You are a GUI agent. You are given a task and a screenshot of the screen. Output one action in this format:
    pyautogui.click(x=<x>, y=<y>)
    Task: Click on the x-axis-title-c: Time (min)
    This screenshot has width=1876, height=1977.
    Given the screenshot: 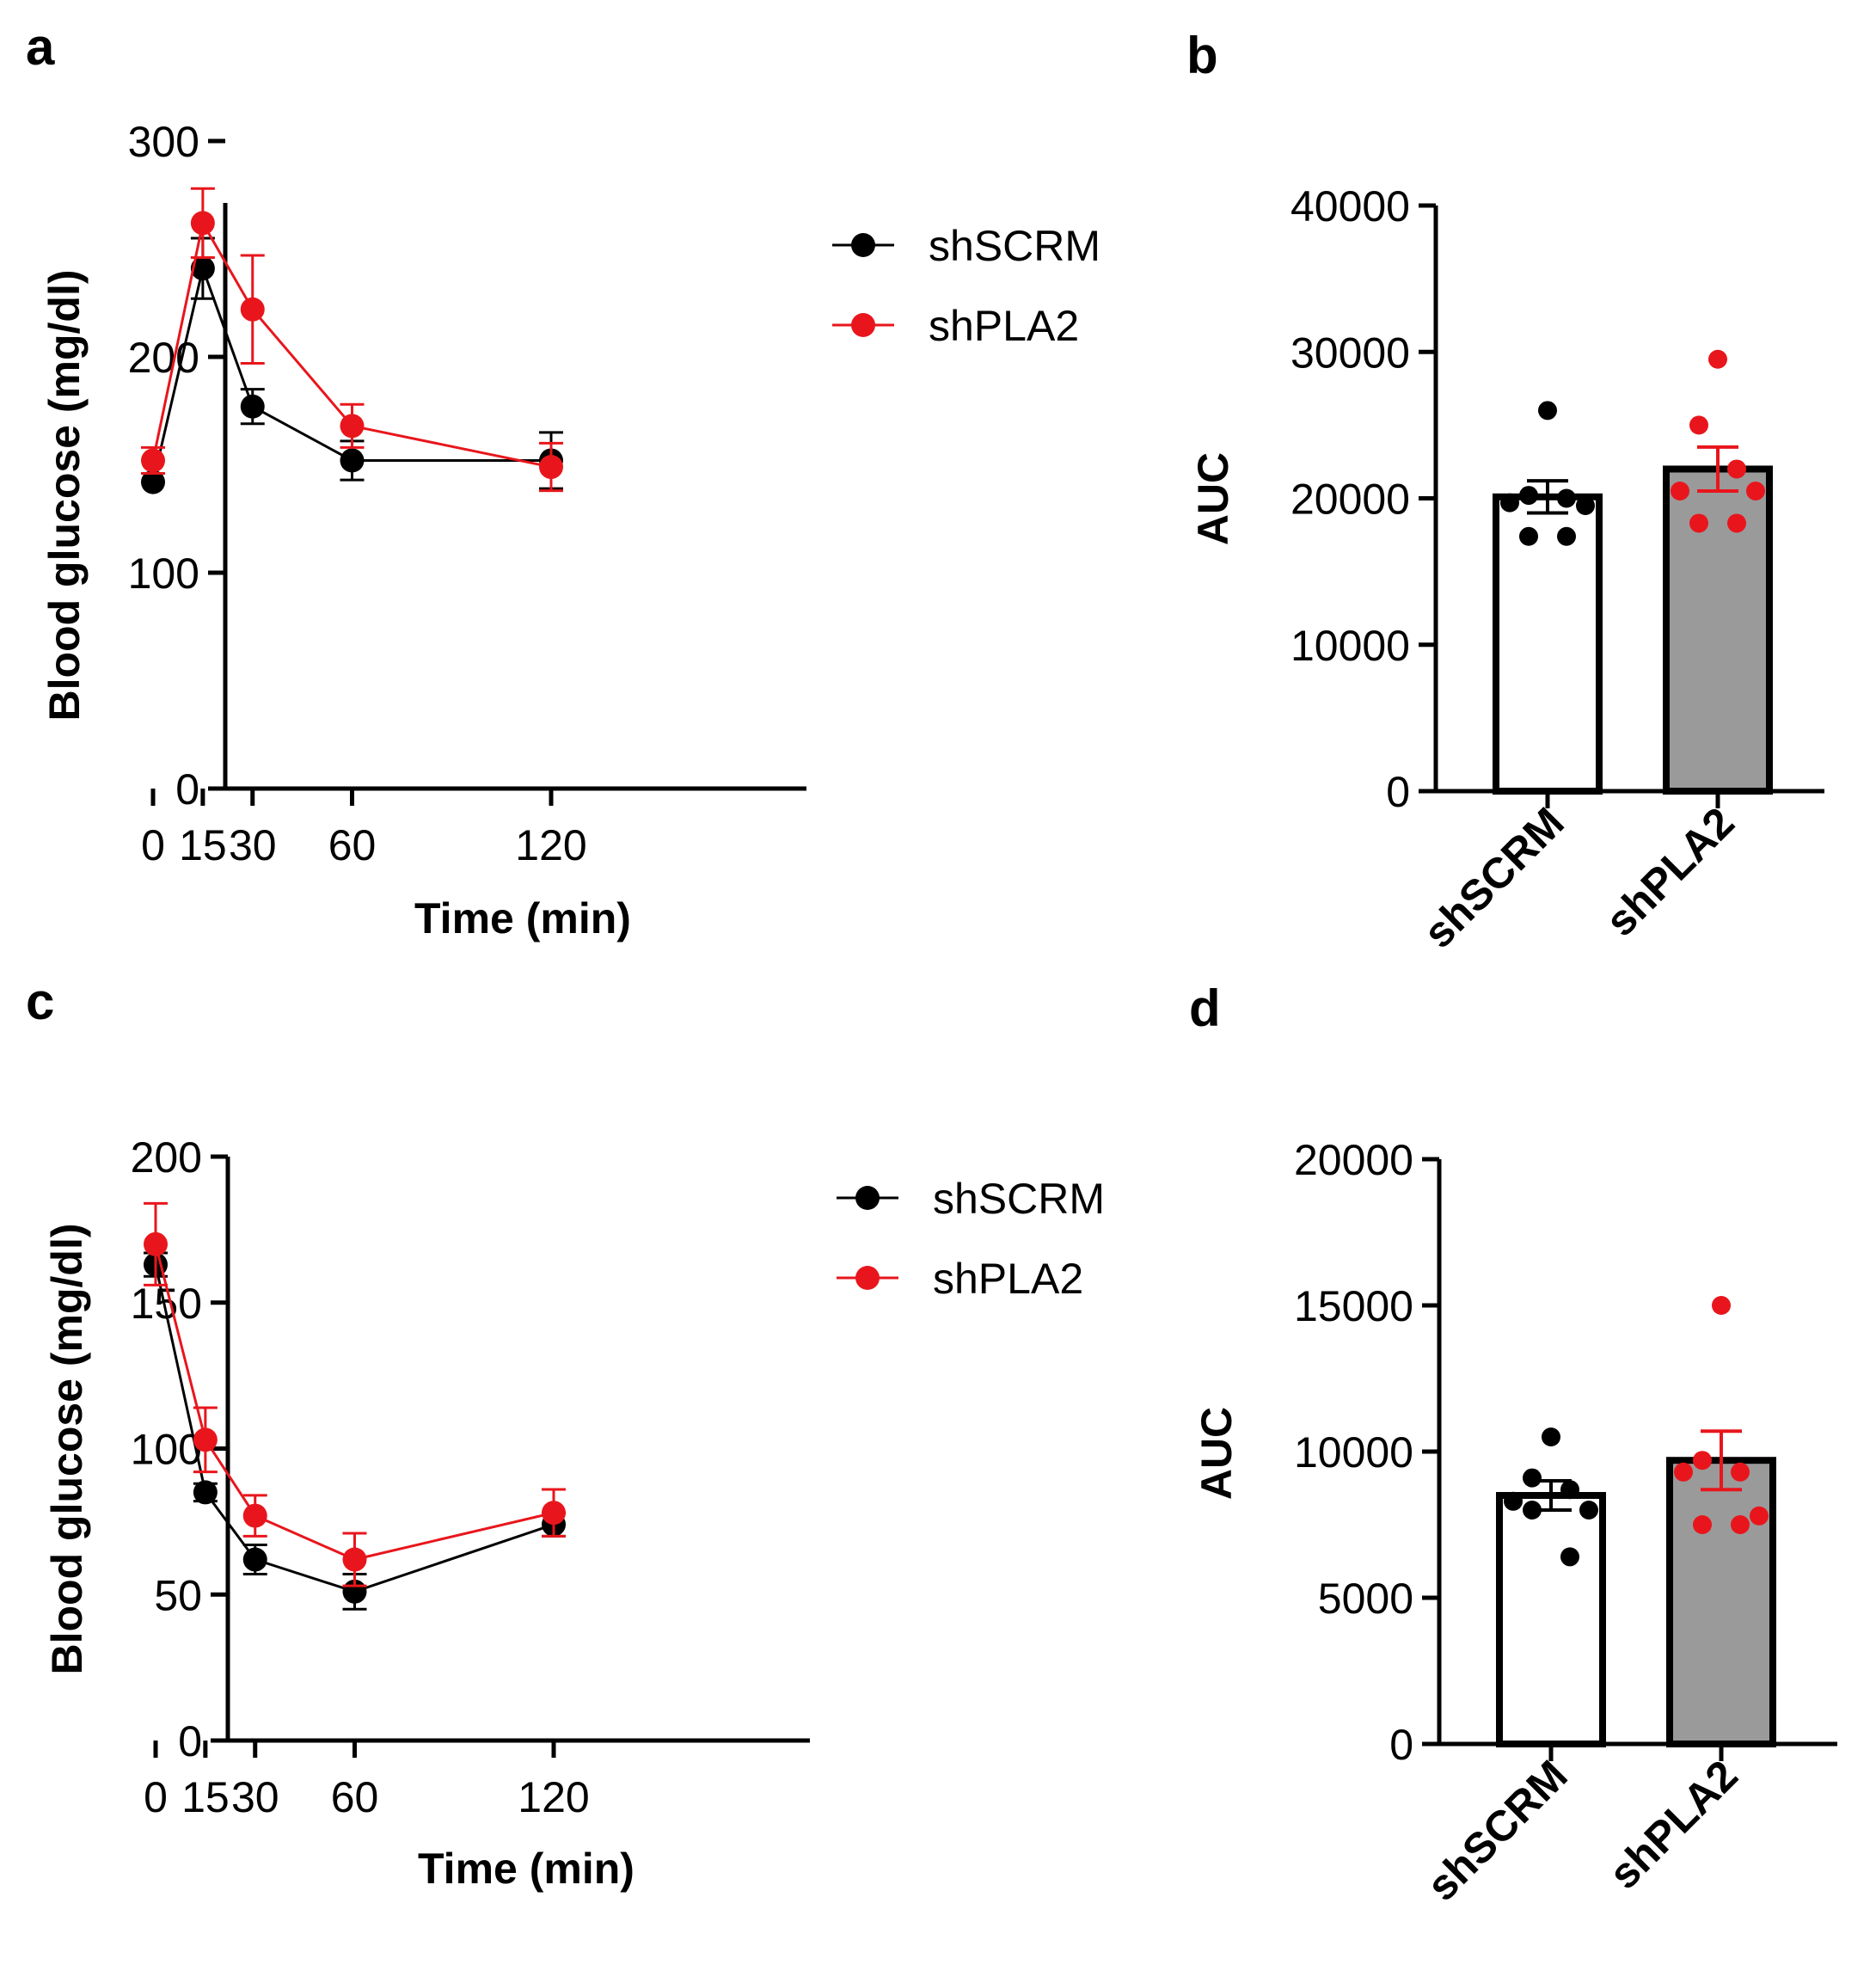 What is the action you would take?
    pyautogui.click(x=526, y=1869)
    